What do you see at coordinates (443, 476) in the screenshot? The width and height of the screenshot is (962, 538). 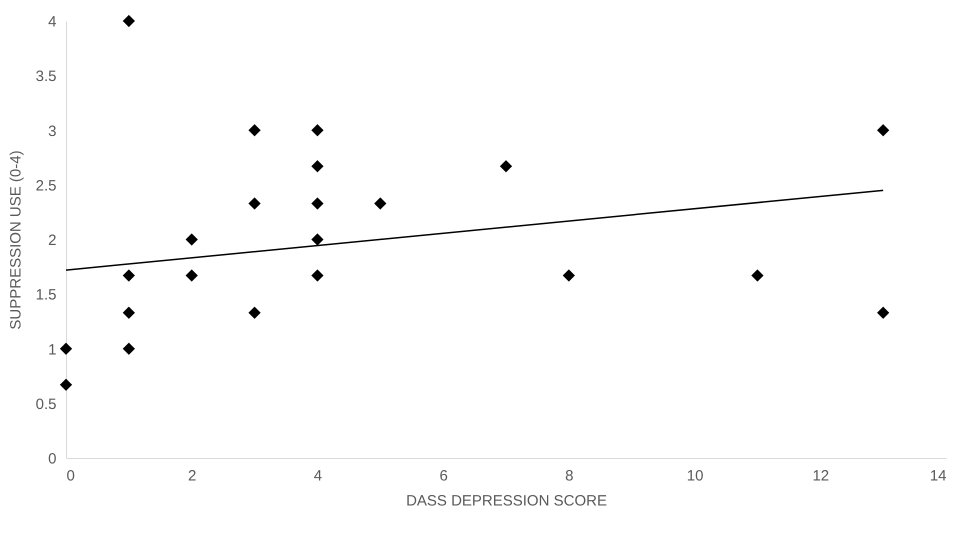 I see `x-tick-label: 6` at bounding box center [443, 476].